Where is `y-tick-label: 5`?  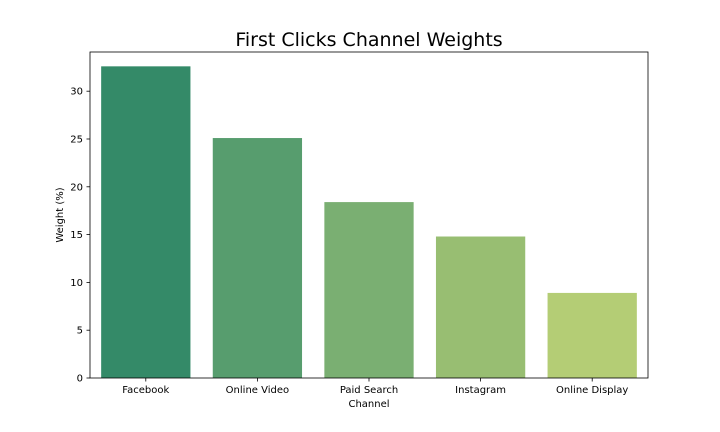 y-tick-label: 5 is located at coordinates (80, 331).